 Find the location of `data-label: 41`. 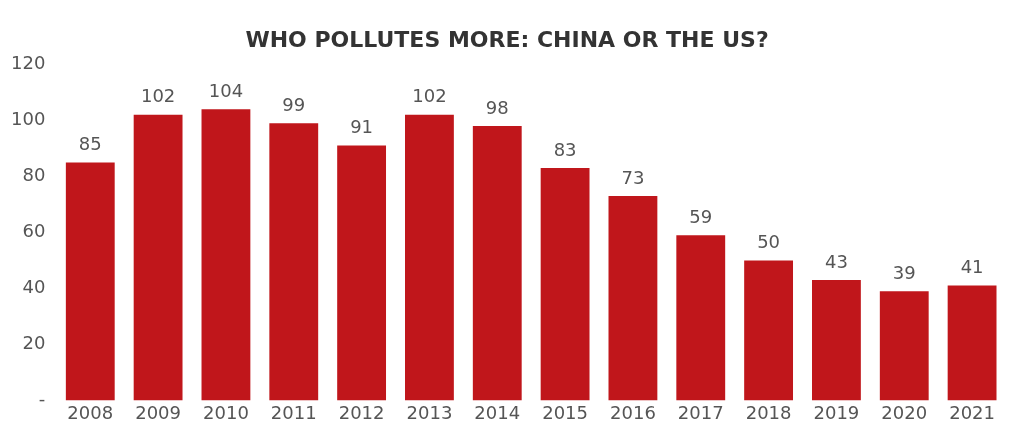

data-label: 41 is located at coordinates (972, 267).